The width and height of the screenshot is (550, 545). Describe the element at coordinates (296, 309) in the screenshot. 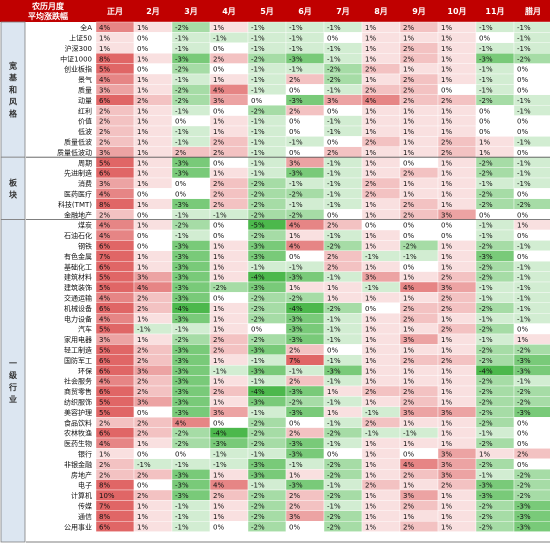

I see `cell-value: -4%` at that location.